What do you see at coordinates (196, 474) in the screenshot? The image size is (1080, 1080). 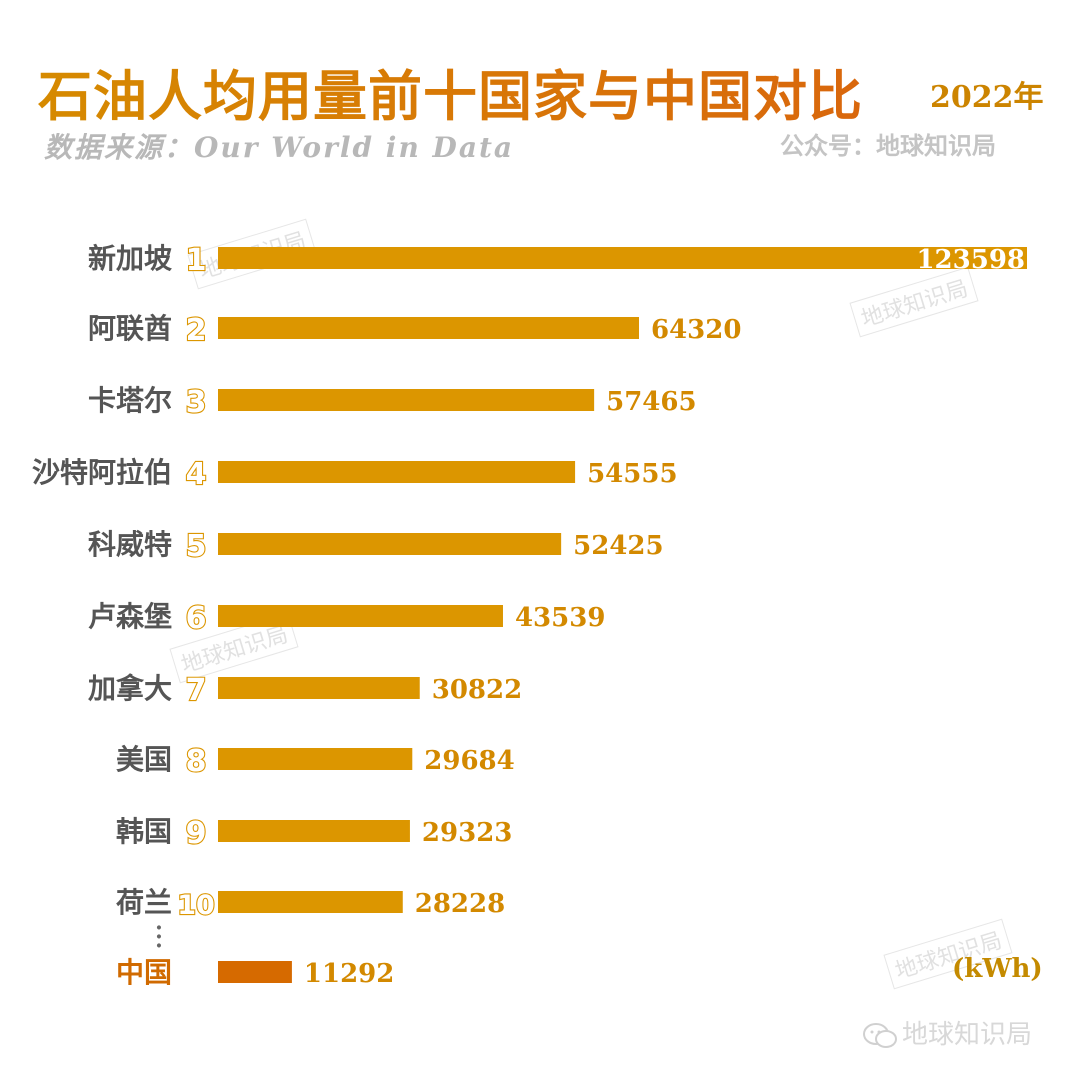 I see `rank-badge: 4` at bounding box center [196, 474].